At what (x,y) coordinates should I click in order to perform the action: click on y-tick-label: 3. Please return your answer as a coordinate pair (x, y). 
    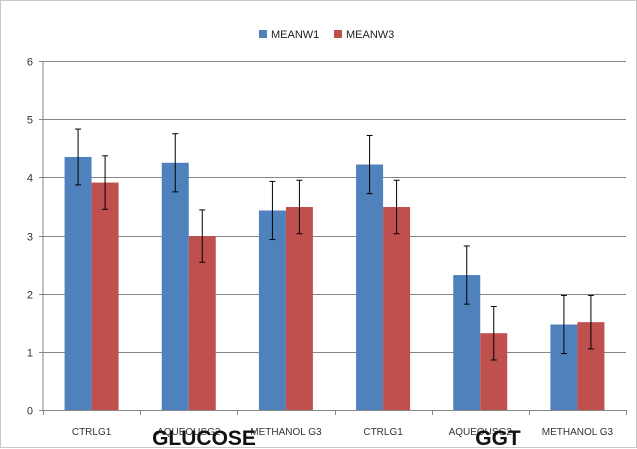
    Looking at the image, I should click on (30, 238).